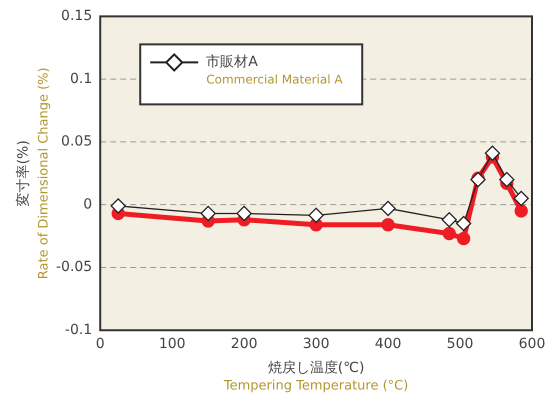  Describe the element at coordinates (78, 330) in the screenshot. I see `y-tick-label: -0.1` at that location.